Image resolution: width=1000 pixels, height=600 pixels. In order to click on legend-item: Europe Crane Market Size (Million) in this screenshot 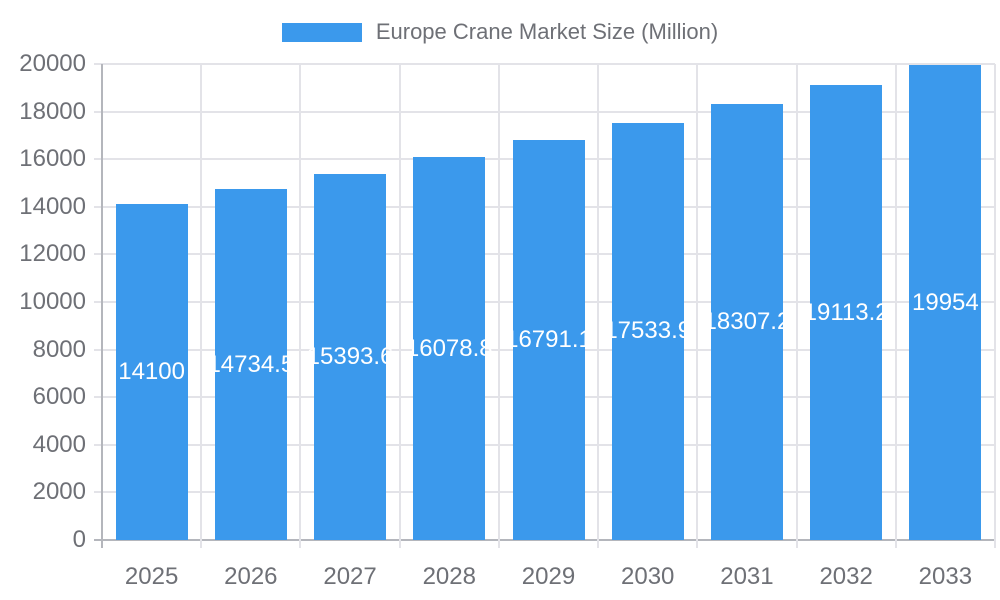, I will do `click(500, 32)`.